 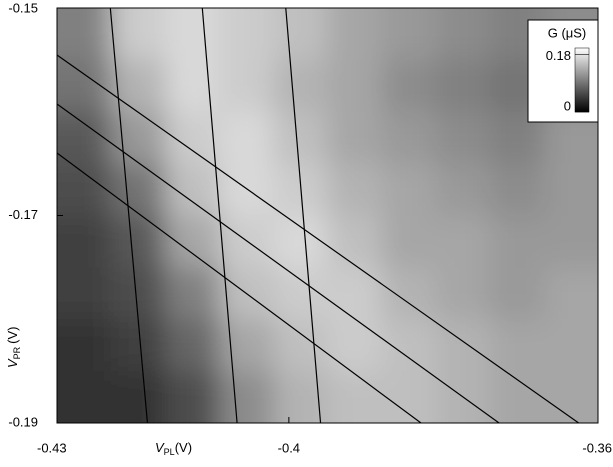 What do you see at coordinates (169, 452) in the screenshot?
I see `x-label-sub: PL` at bounding box center [169, 452].